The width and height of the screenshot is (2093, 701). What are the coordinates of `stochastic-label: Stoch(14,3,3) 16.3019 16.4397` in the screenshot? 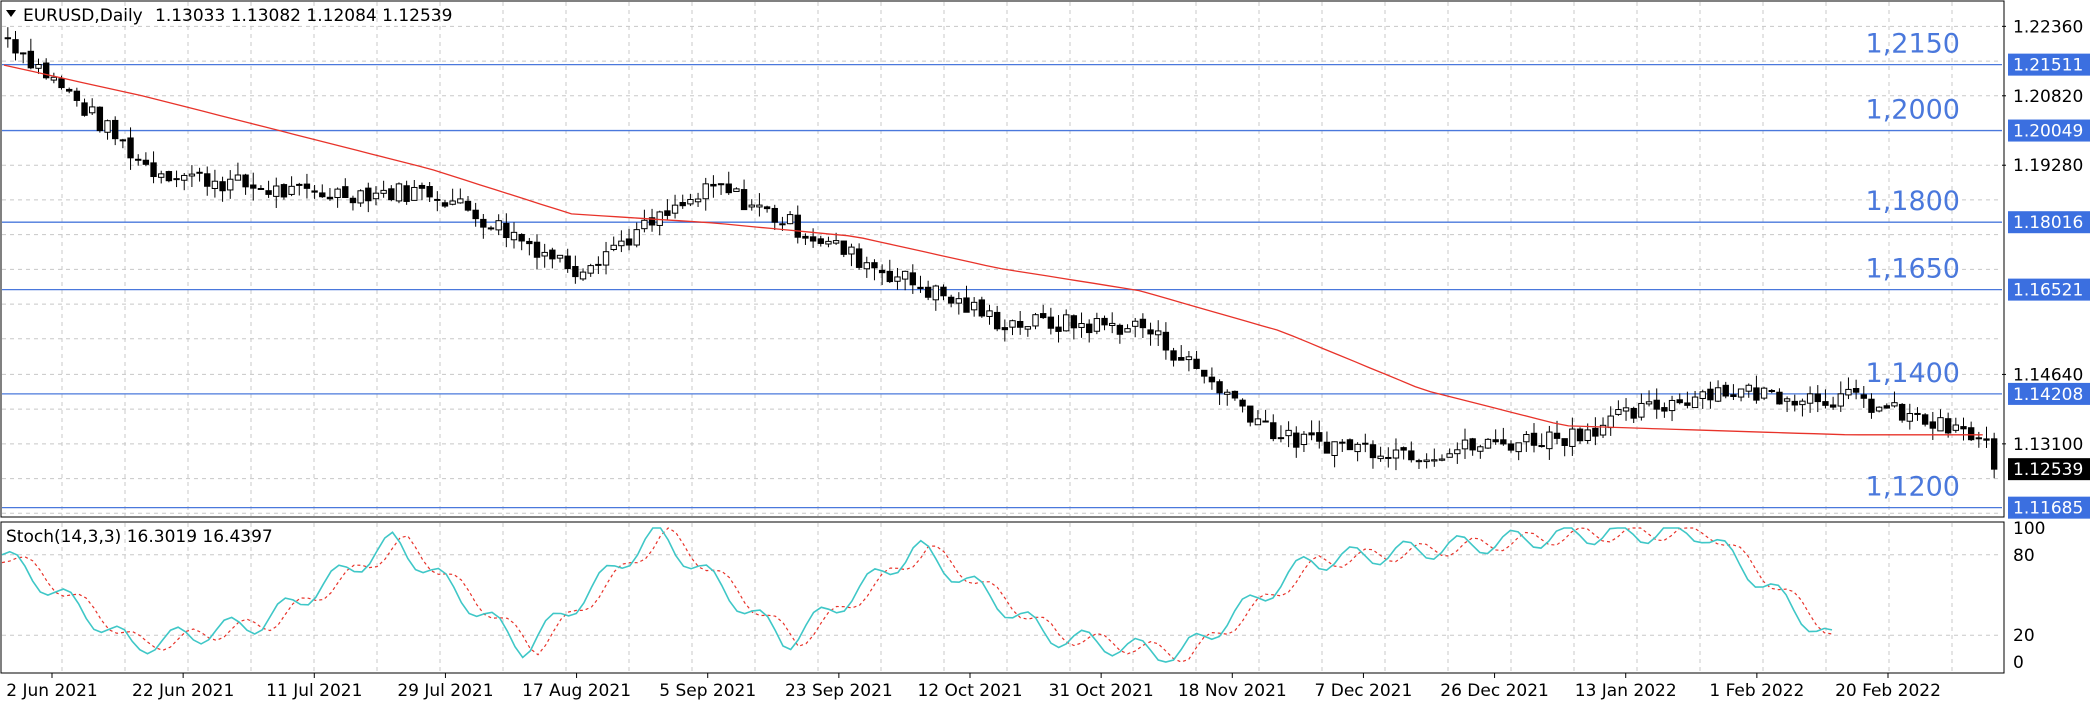 It's located at (139, 537).